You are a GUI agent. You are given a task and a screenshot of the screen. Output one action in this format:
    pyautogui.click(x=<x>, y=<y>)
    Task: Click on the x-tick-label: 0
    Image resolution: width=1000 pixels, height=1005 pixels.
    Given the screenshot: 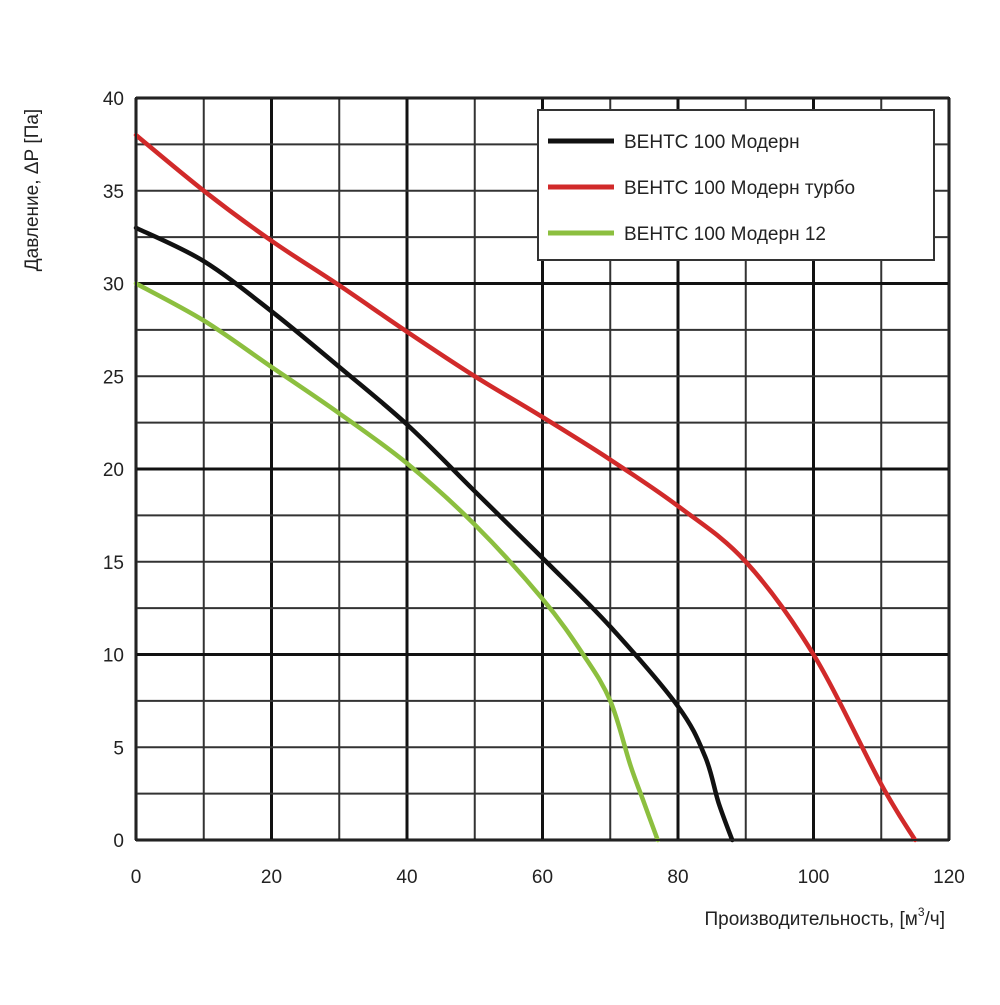 What is the action you would take?
    pyautogui.click(x=136, y=877)
    